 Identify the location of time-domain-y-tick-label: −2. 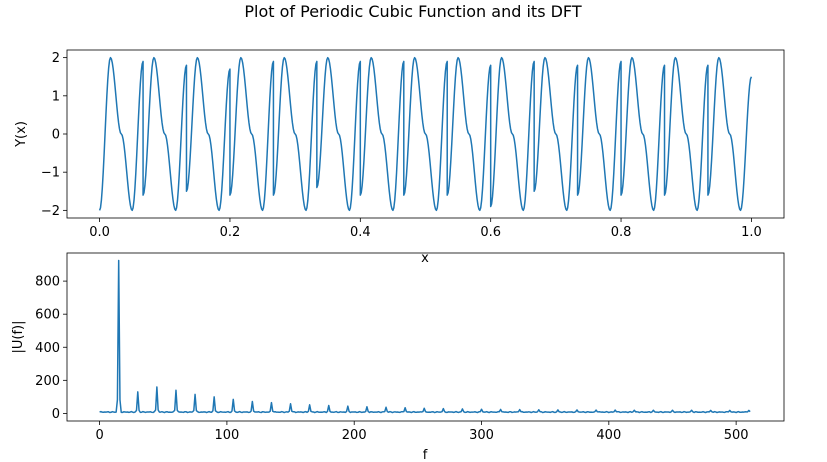
(50, 211).